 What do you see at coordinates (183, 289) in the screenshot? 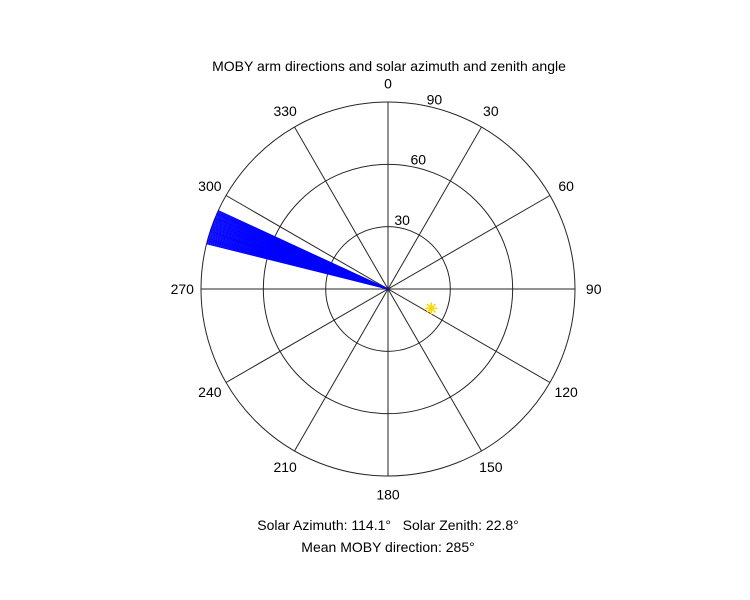
I see `theta-tick-label-270: 270` at bounding box center [183, 289].